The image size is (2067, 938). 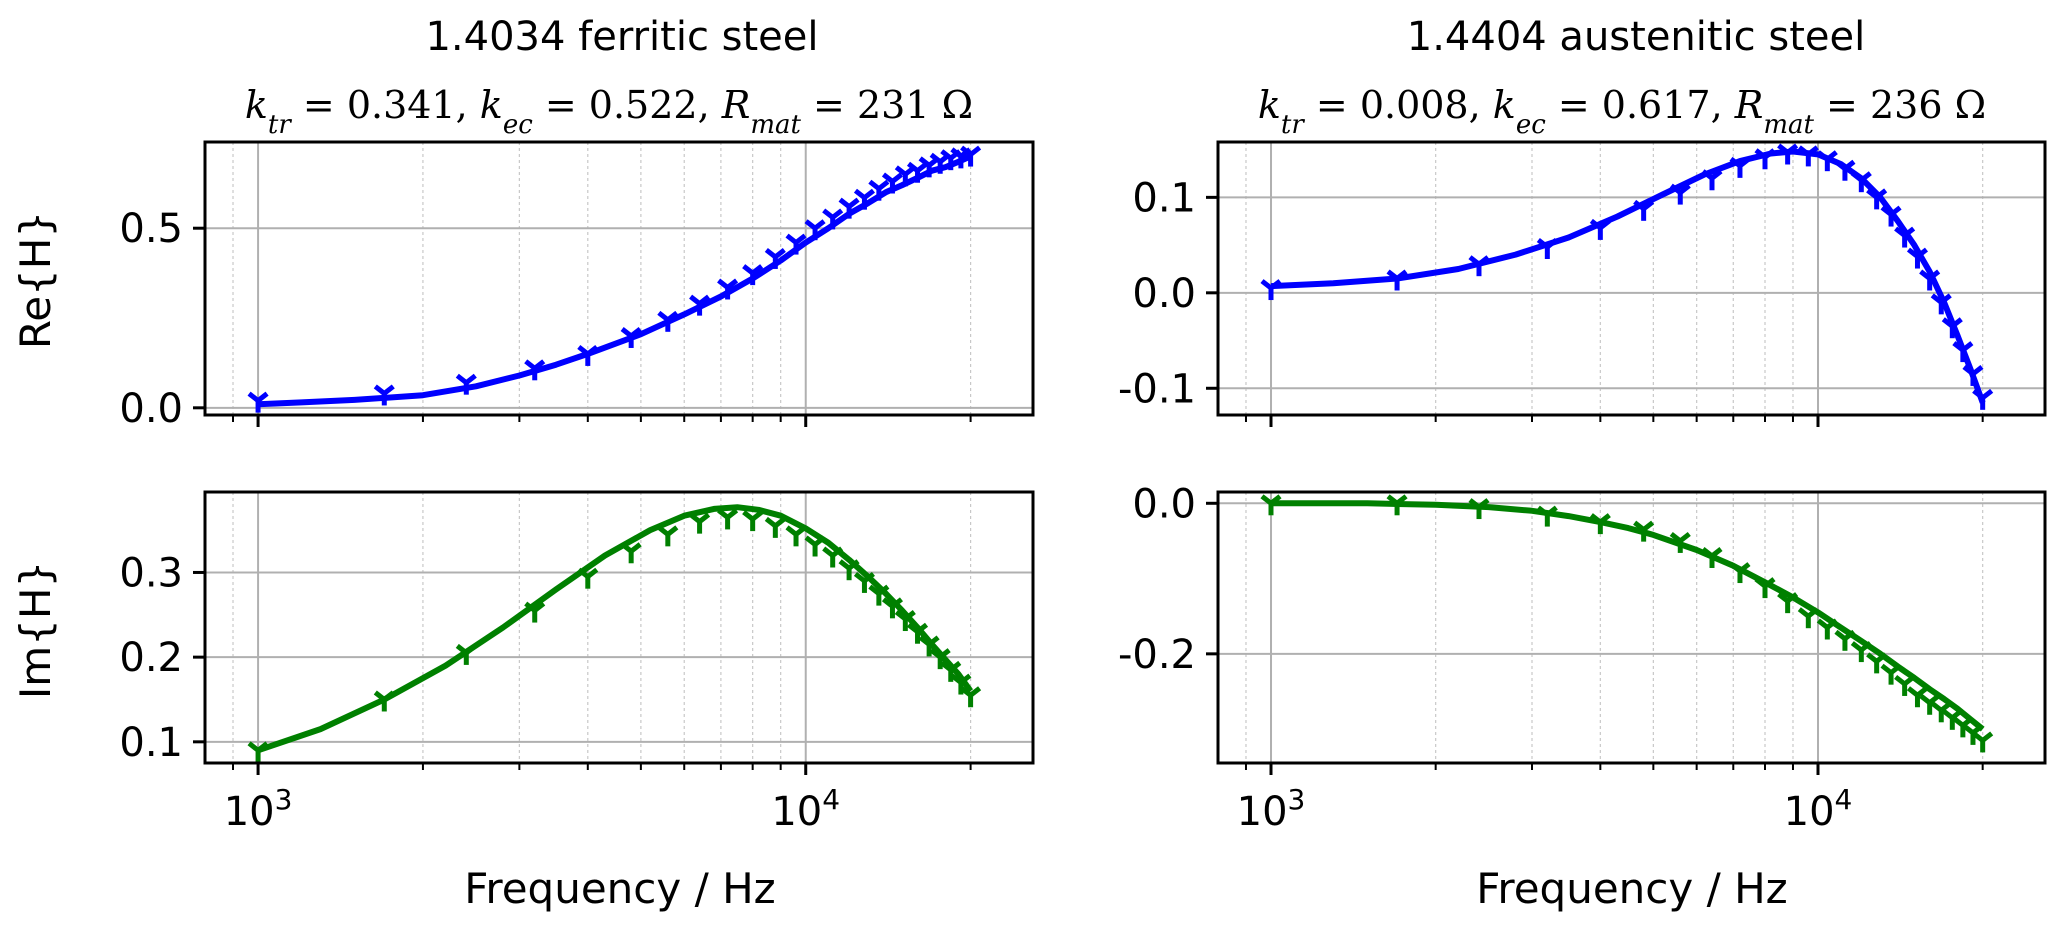 What do you see at coordinates (1928, 105) in the screenshot?
I see `rmat-value-austenitic: 236 Ω` at bounding box center [1928, 105].